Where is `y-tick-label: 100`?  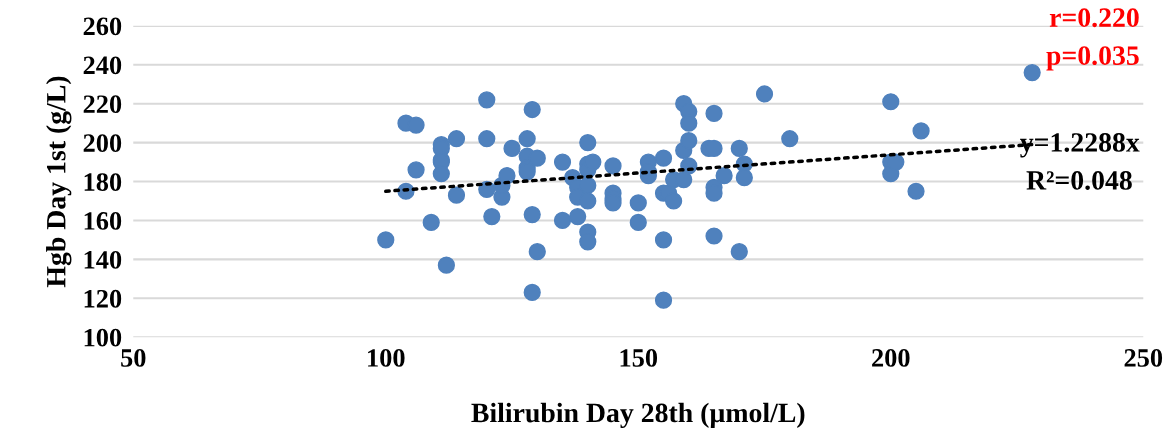
y-tick-label: 100 is located at coordinates (103, 337).